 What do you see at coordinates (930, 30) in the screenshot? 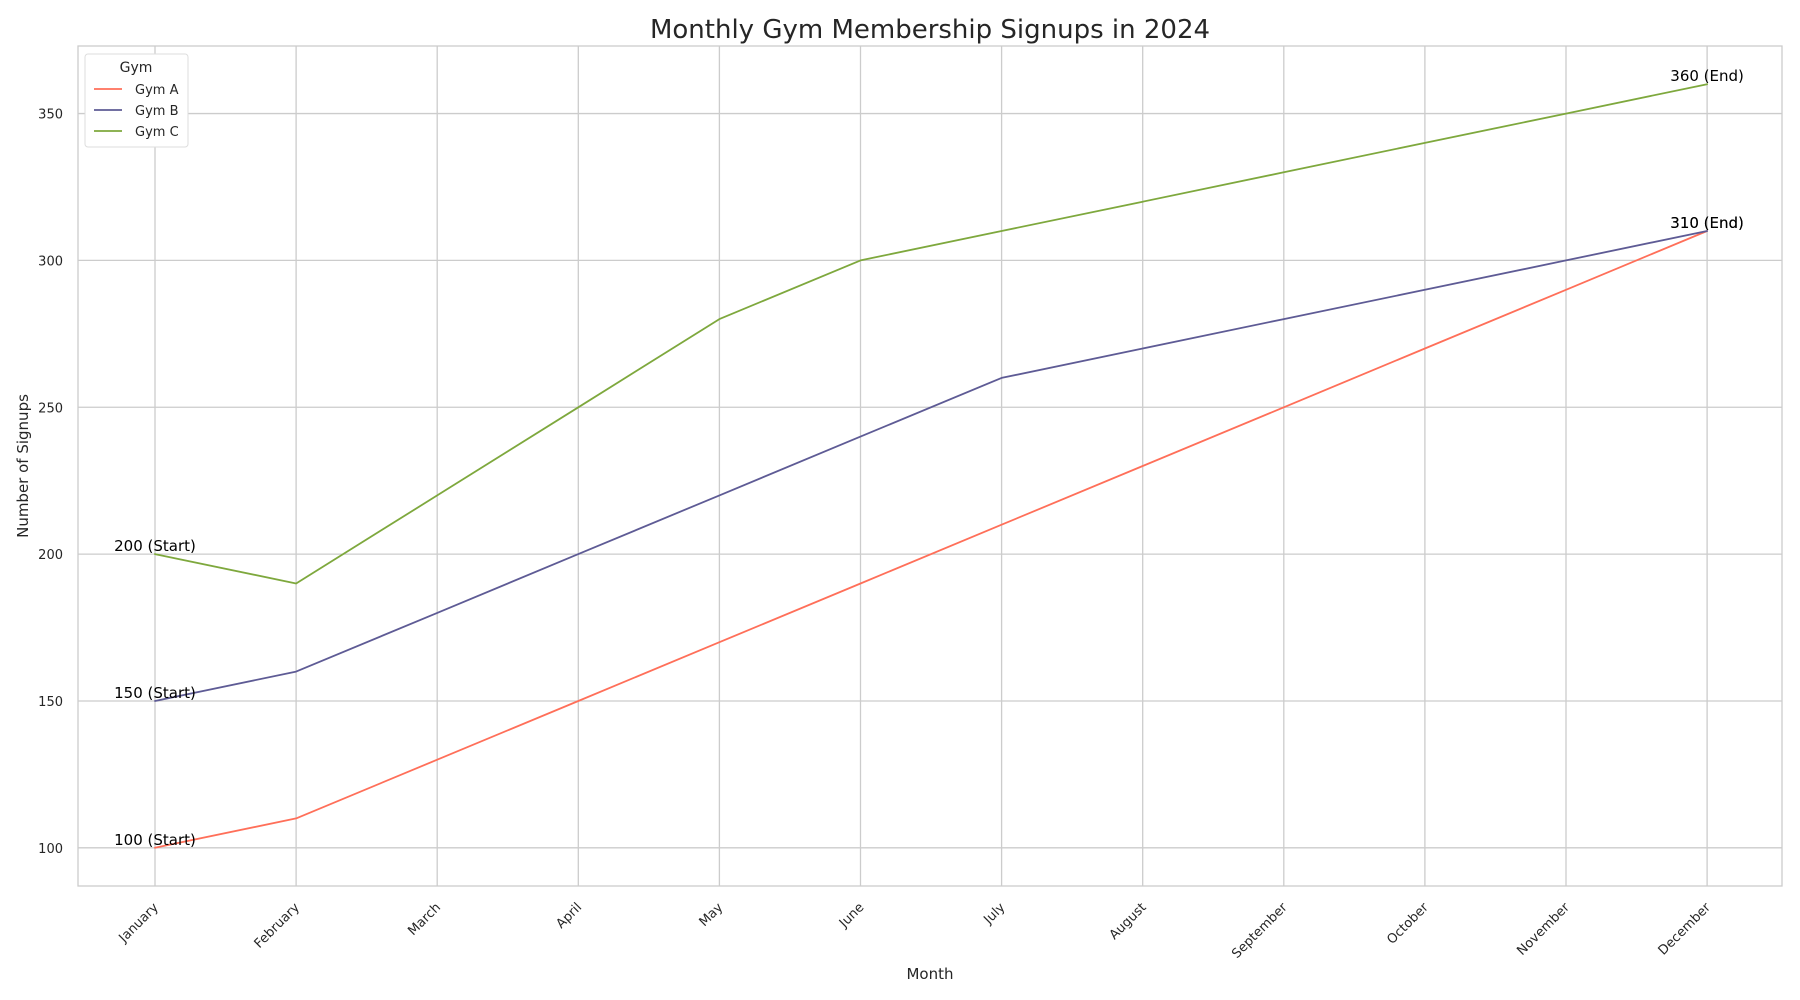
I see `chart-title: Monthly Gym Membership Signups in 2024` at bounding box center [930, 30].